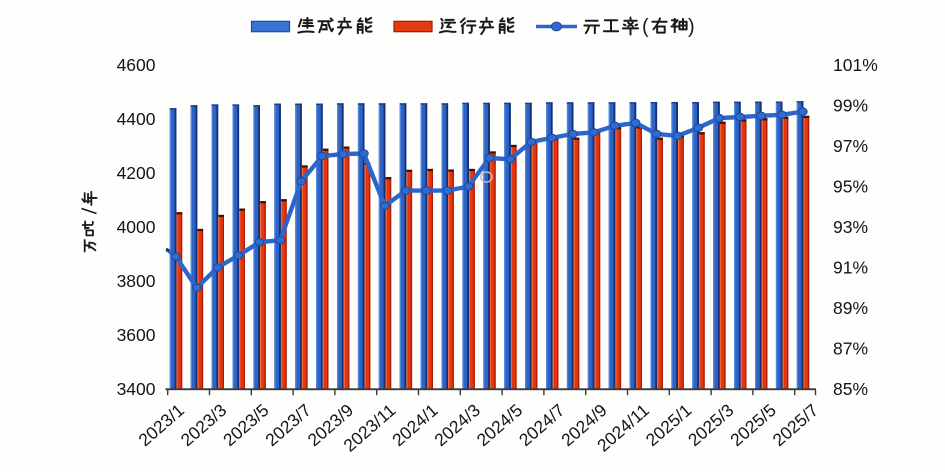 This screenshot has width=945, height=475. Describe the element at coordinates (850, 268) in the screenshot. I see `svg-text: 91%` at that location.